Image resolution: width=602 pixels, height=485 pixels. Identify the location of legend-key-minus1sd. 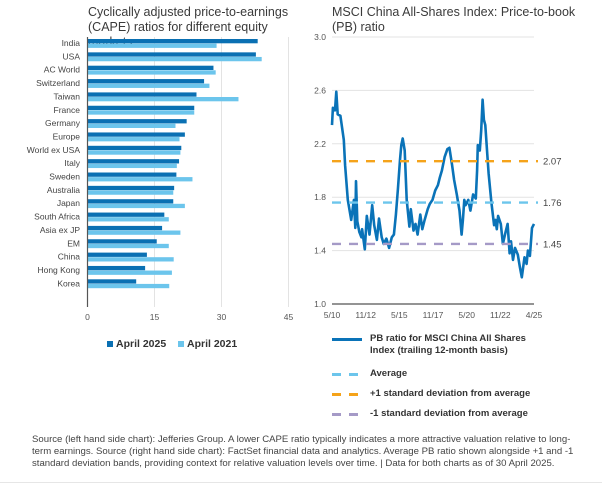
(347, 414).